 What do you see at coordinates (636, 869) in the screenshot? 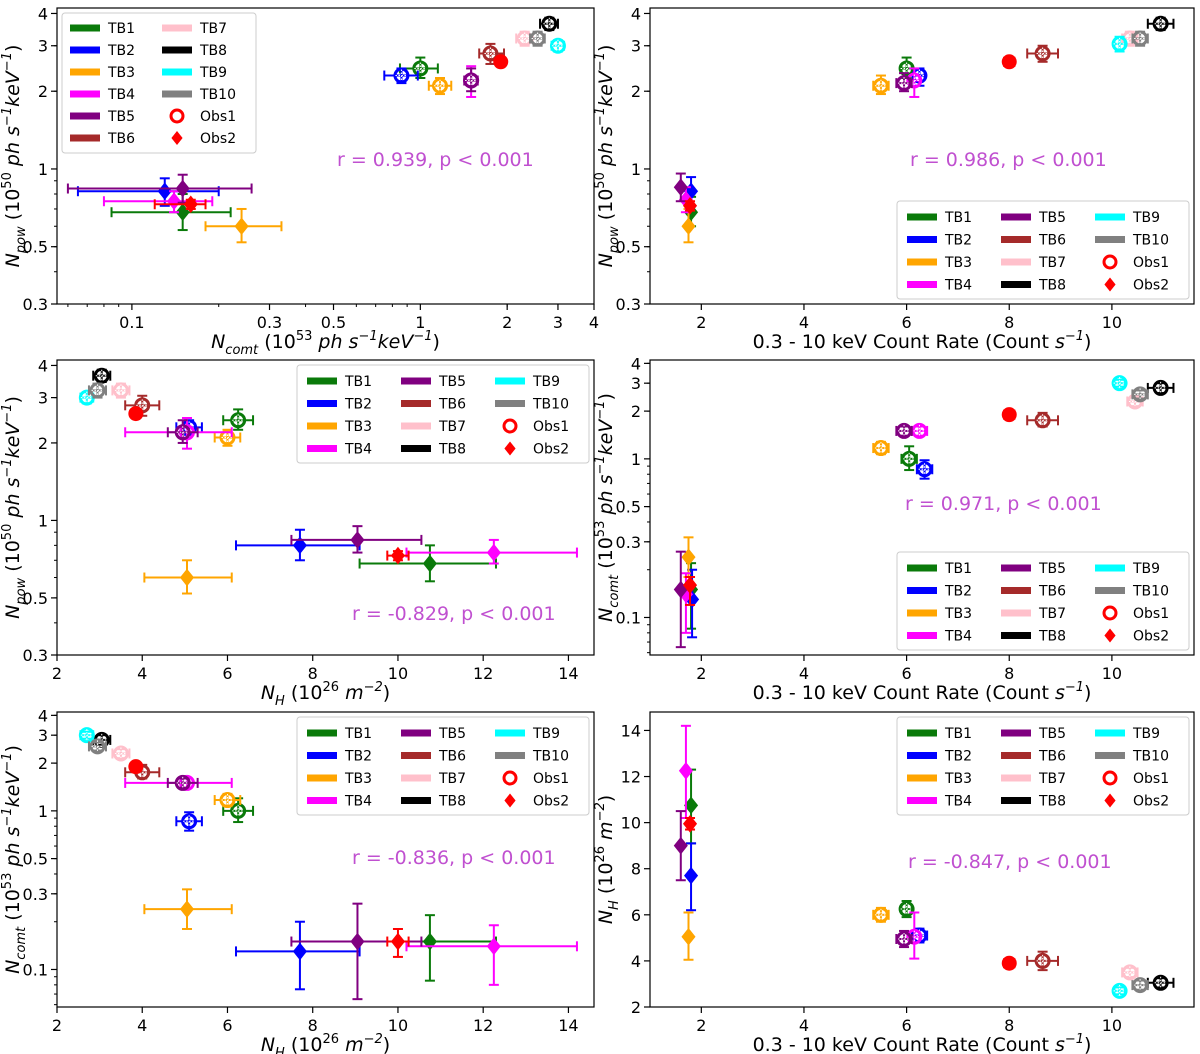
I see `y-tick-label: 8` at bounding box center [636, 869].